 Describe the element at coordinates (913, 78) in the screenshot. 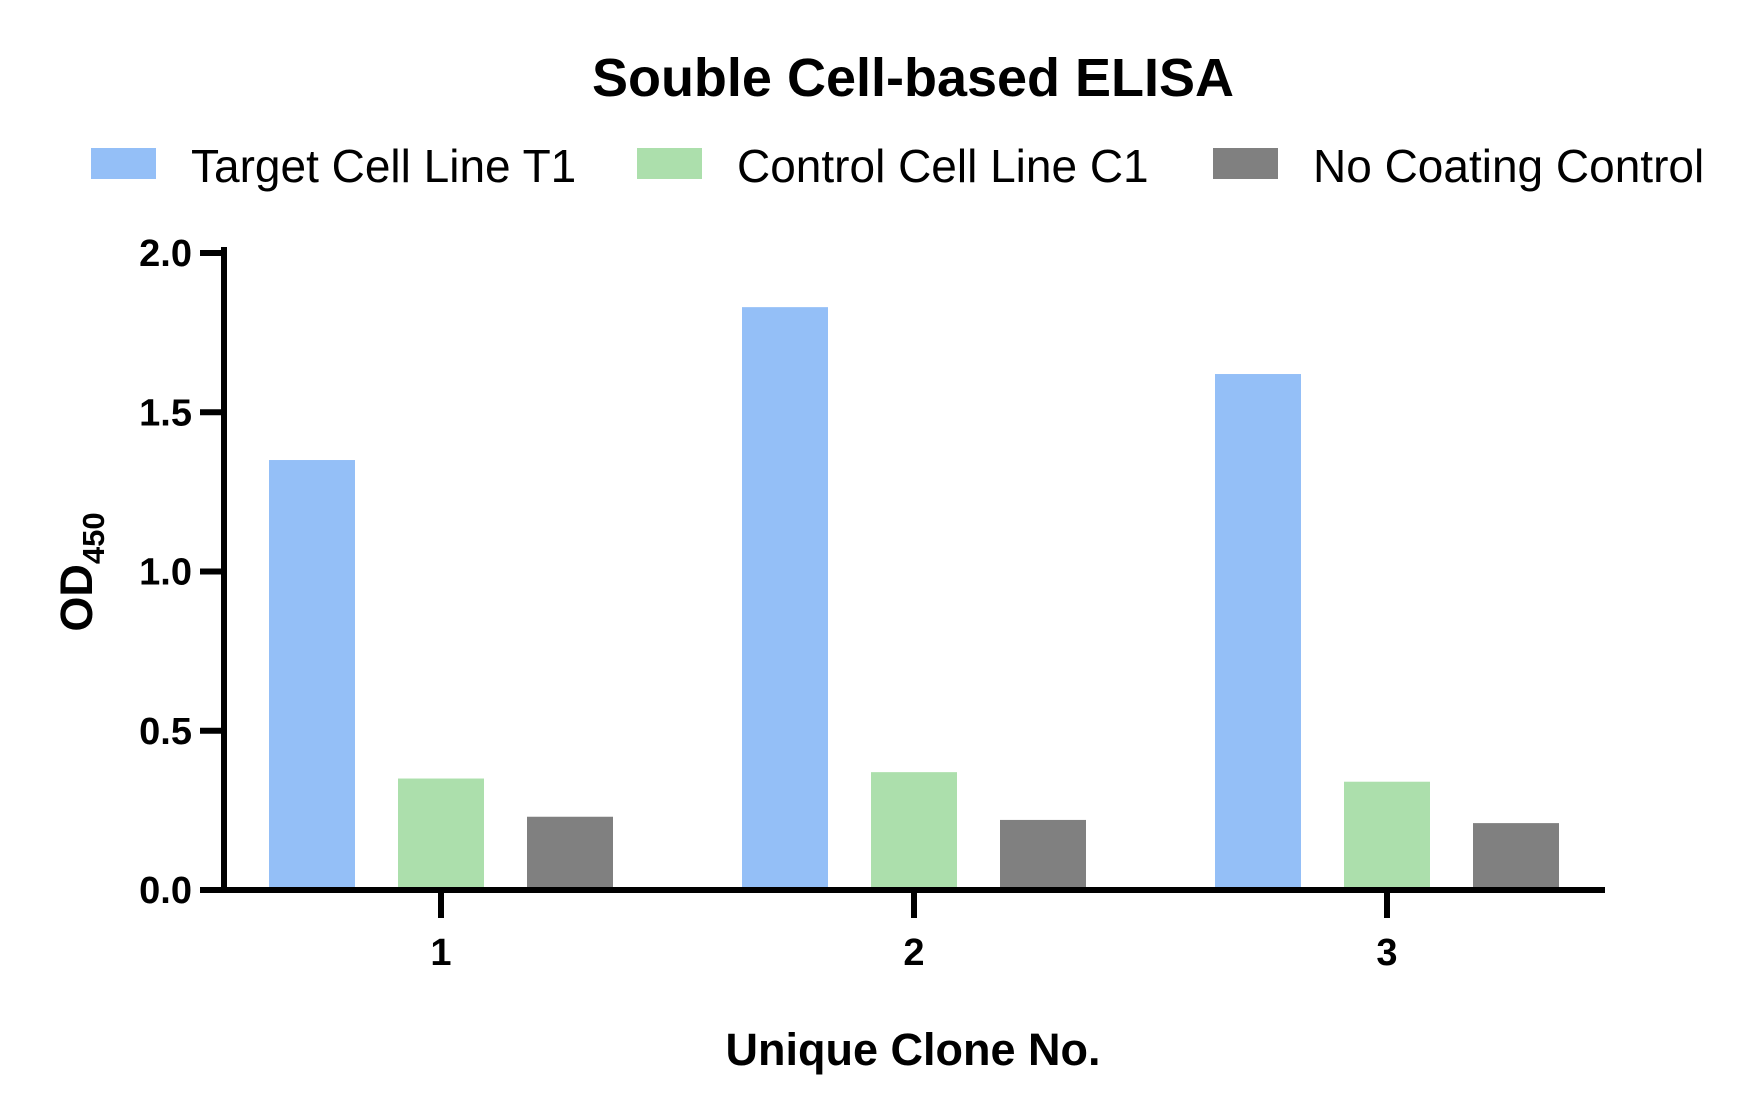

I see `chart-title: Souble Cell-based ELISA` at that location.